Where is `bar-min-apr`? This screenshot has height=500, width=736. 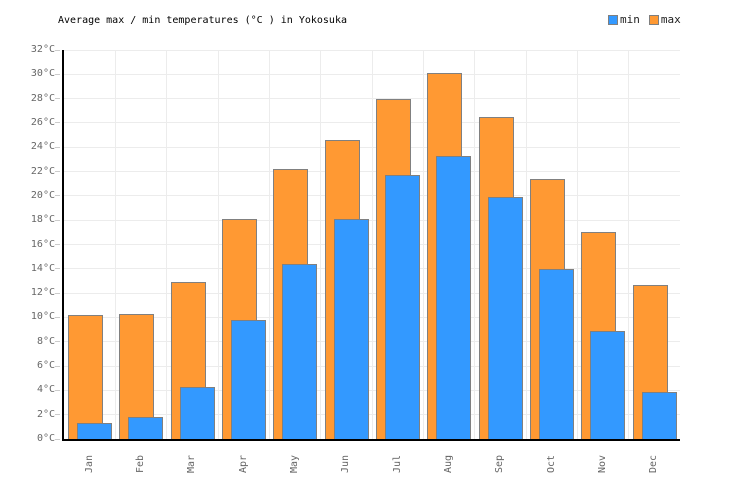 bar-min-apr is located at coordinates (248, 379).